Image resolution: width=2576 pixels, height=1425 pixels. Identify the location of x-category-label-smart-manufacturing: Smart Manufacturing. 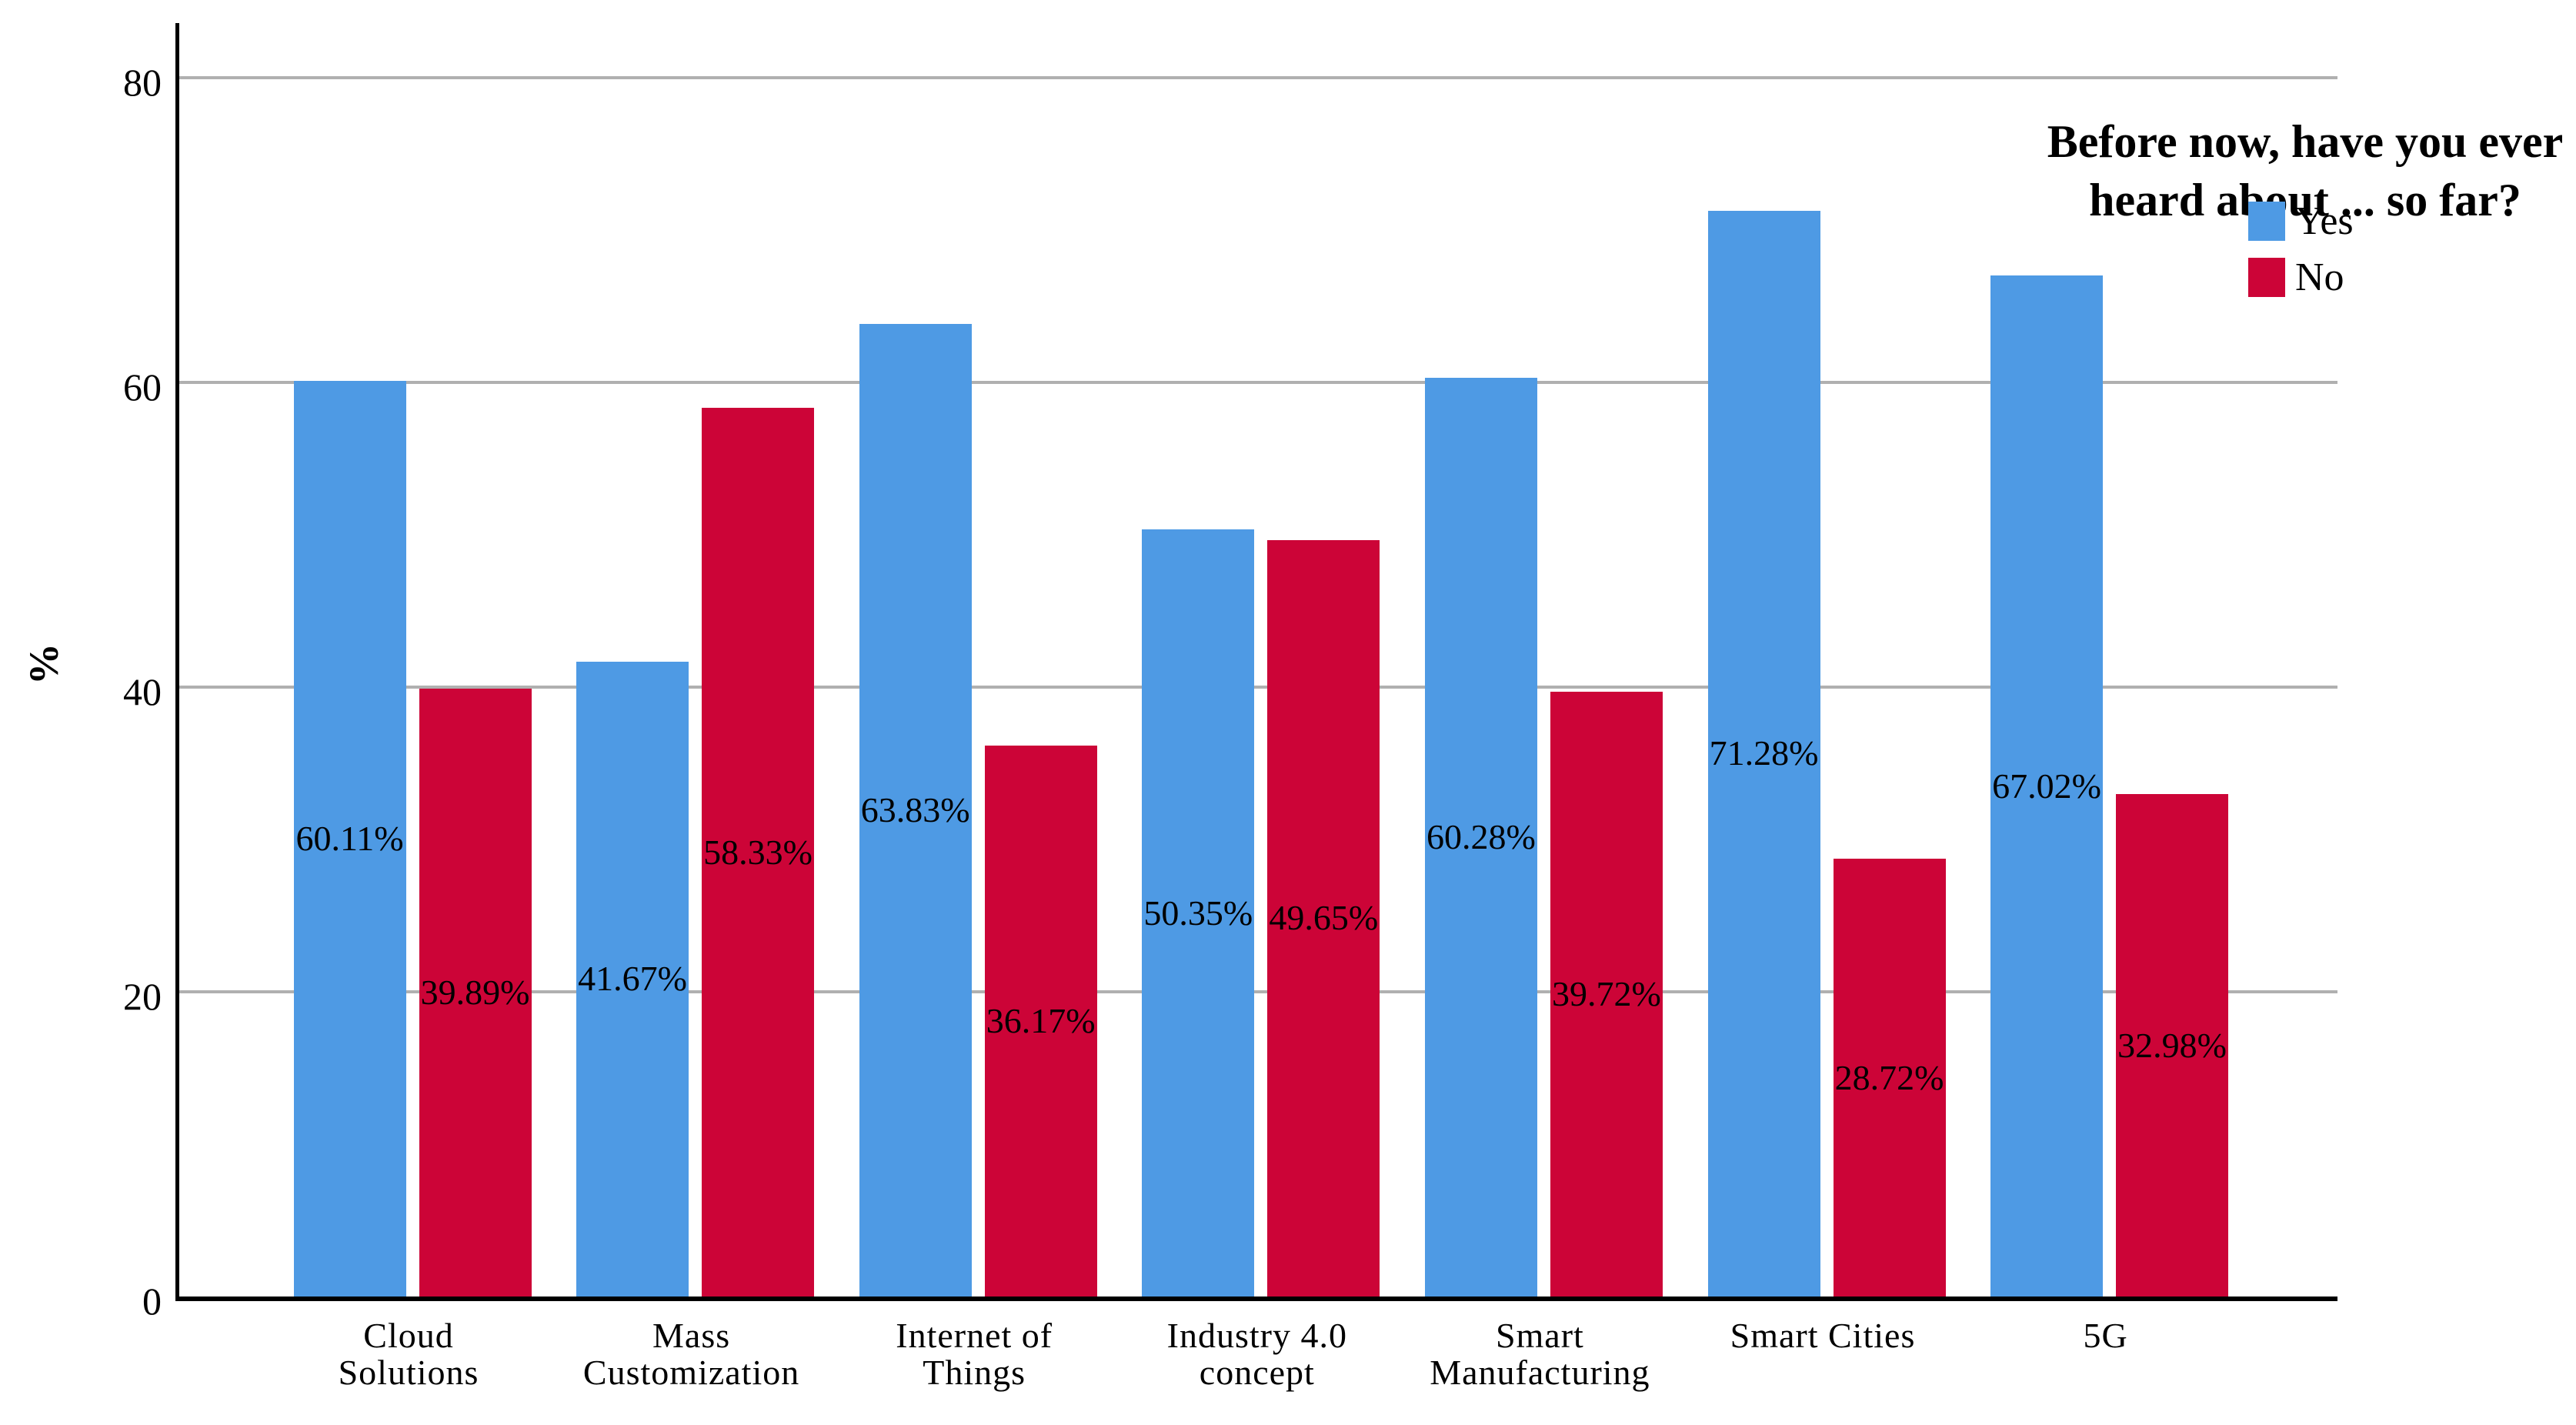
(1540, 1354).